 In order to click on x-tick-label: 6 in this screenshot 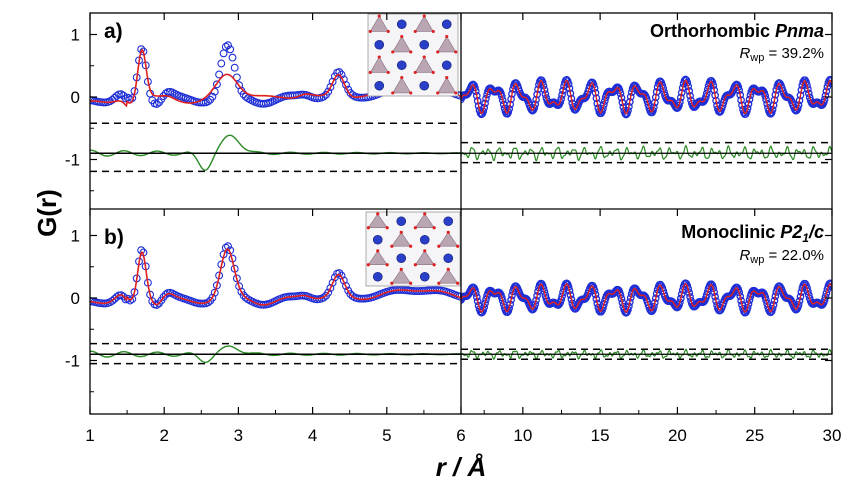, I will do `click(460, 435)`.